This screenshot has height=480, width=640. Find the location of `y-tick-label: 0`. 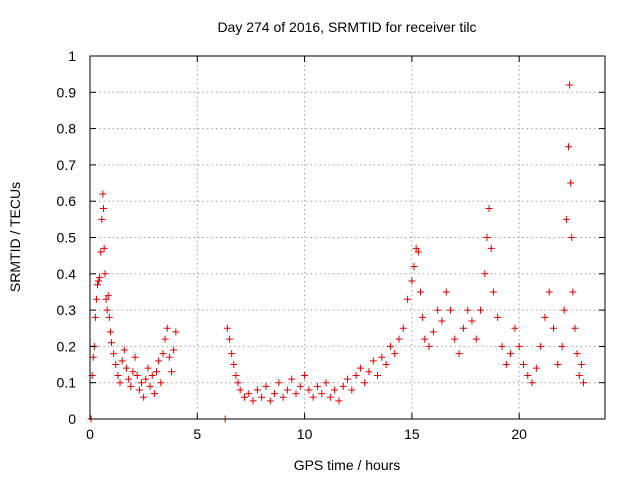

y-tick-label: 0 is located at coordinates (72, 419).